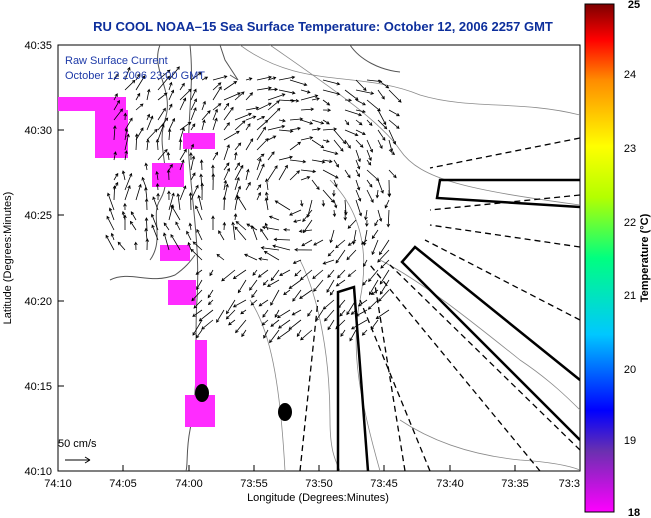 This screenshot has width=651, height=518. What do you see at coordinates (515, 484) in the screenshot?
I see `x-tick-label: 73:35` at bounding box center [515, 484].